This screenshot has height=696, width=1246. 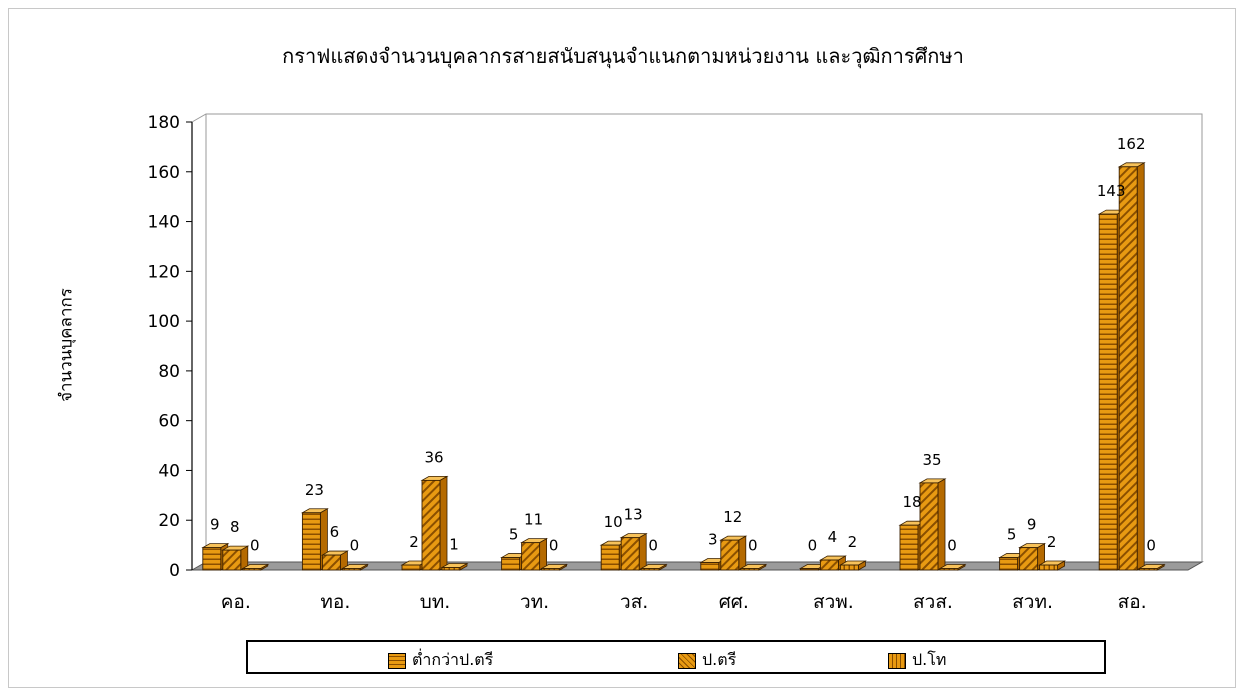 What do you see at coordinates (719, 659) in the screenshot?
I see `legend-label: ป.ตรี` at bounding box center [719, 659].